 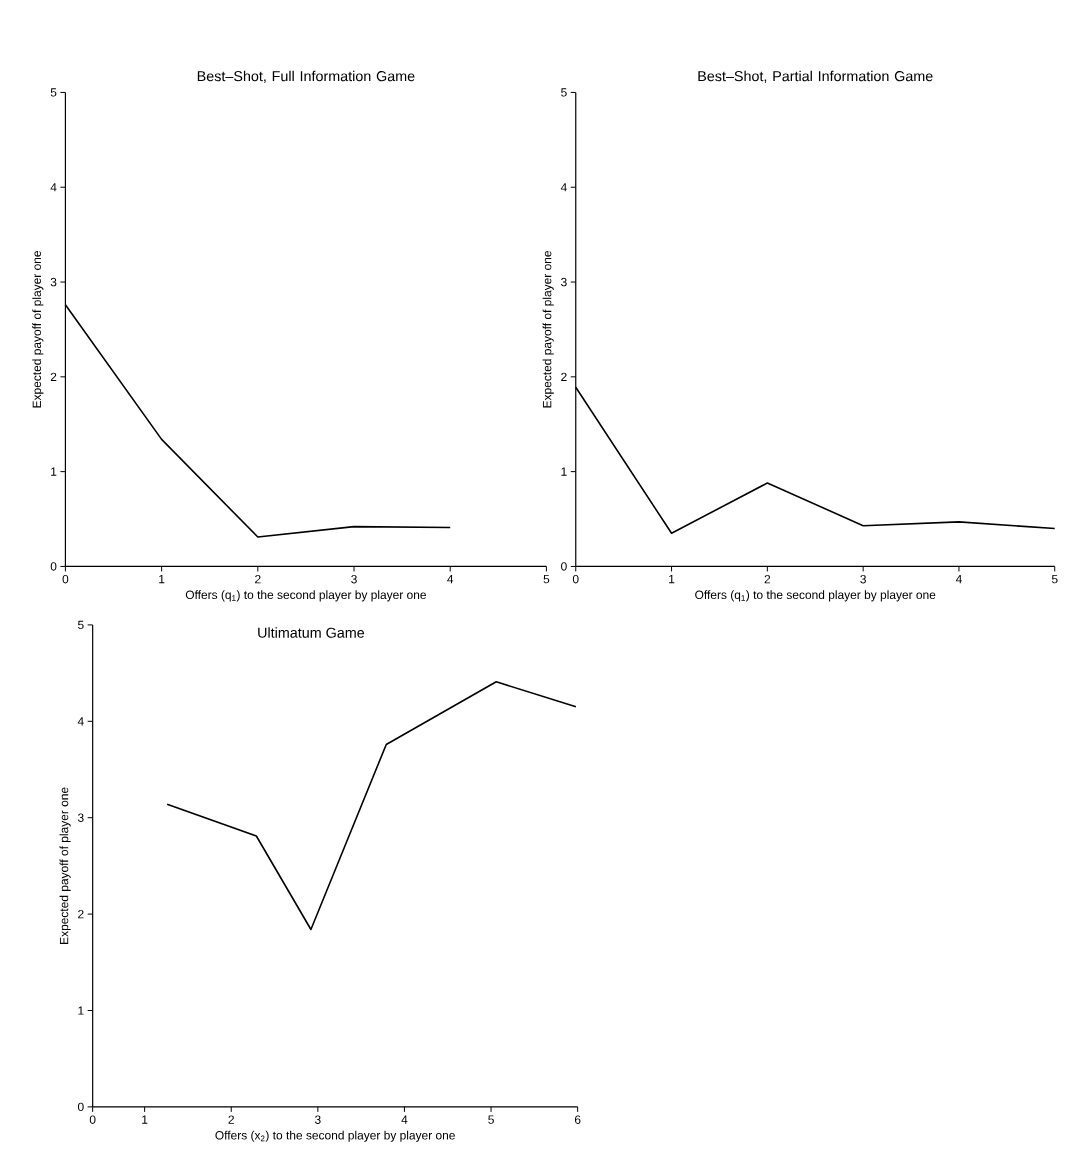 I want to click on x-tick-label: 6, so click(x=577, y=1119).